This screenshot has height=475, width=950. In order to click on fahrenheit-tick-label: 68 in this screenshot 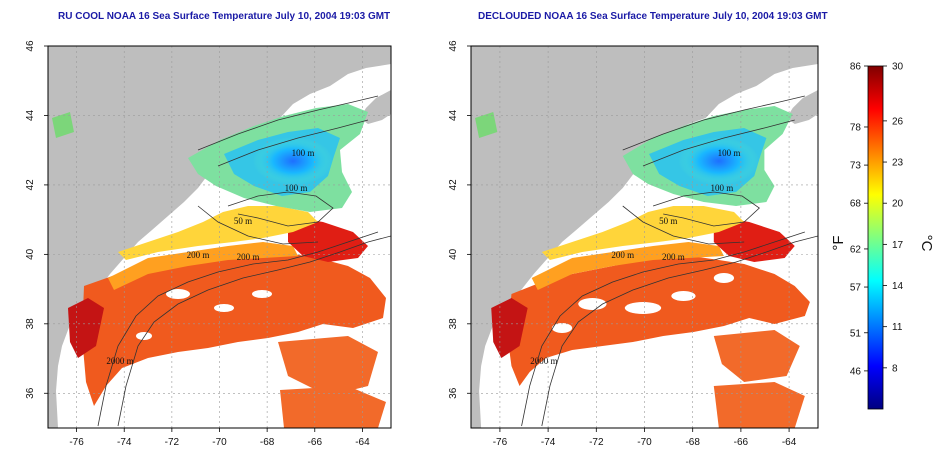, I will do `click(856, 204)`.